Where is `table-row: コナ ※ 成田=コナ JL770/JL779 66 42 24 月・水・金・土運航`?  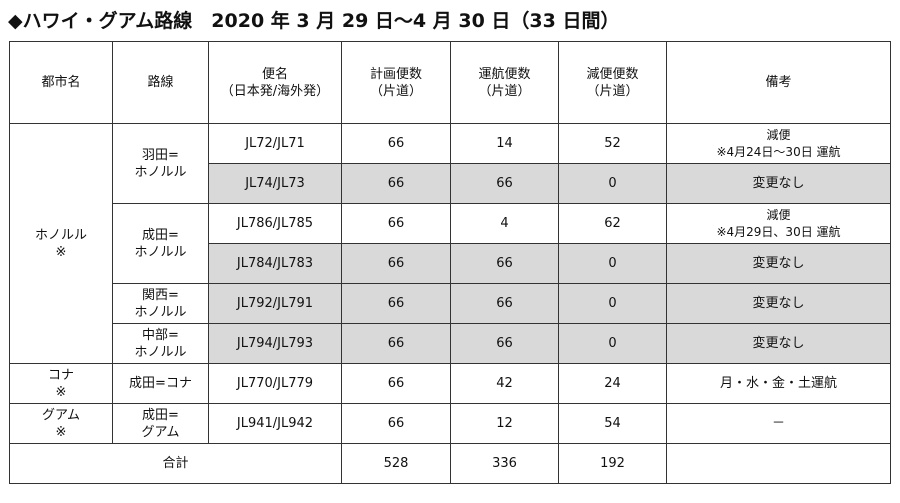 table-row: コナ ※ 成田=コナ JL770/JL779 66 42 24 月・水・金・土運航 is located at coordinates (450, 383).